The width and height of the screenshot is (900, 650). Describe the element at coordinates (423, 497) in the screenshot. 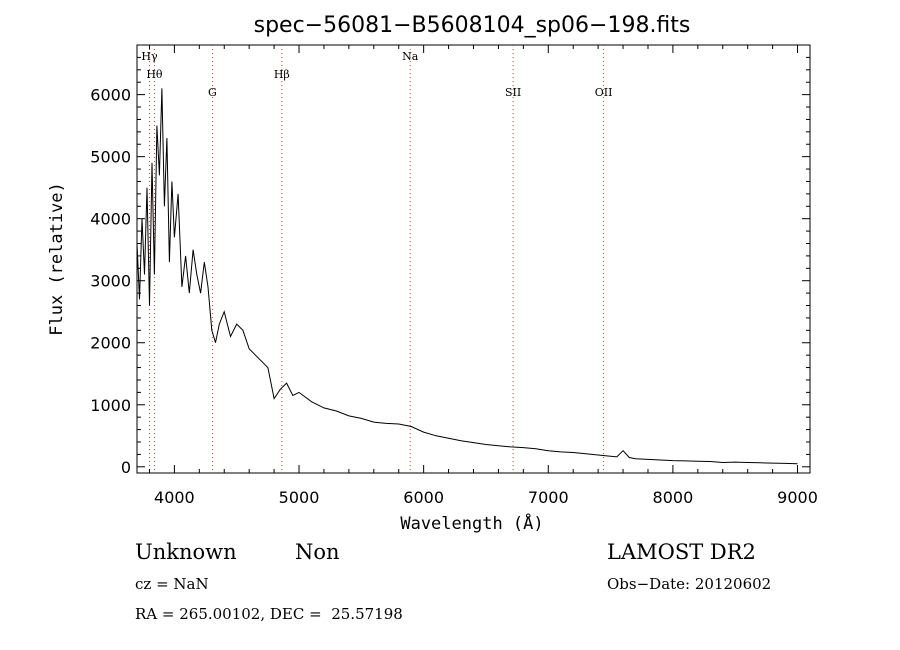

I see `x-tick-label: 6000` at that location.